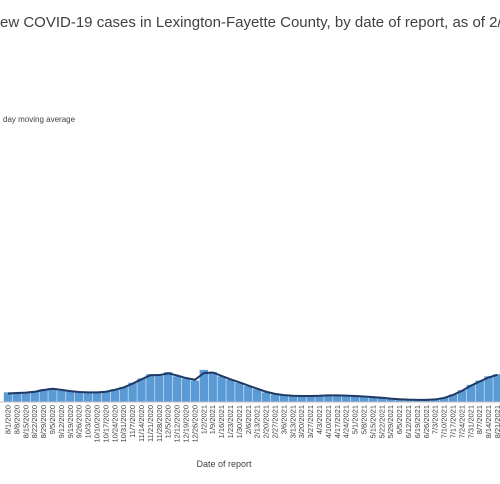 This screenshot has height=484, width=500. Describe the element at coordinates (496, 421) in the screenshot. I see `x-tick-label: 8/21/2021` at that location.